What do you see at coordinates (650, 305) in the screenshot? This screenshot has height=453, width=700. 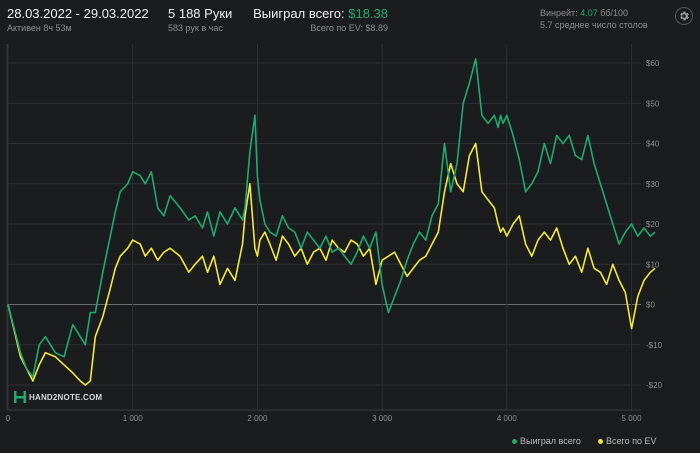 I see `y-tick-label: $0` at bounding box center [650, 305].